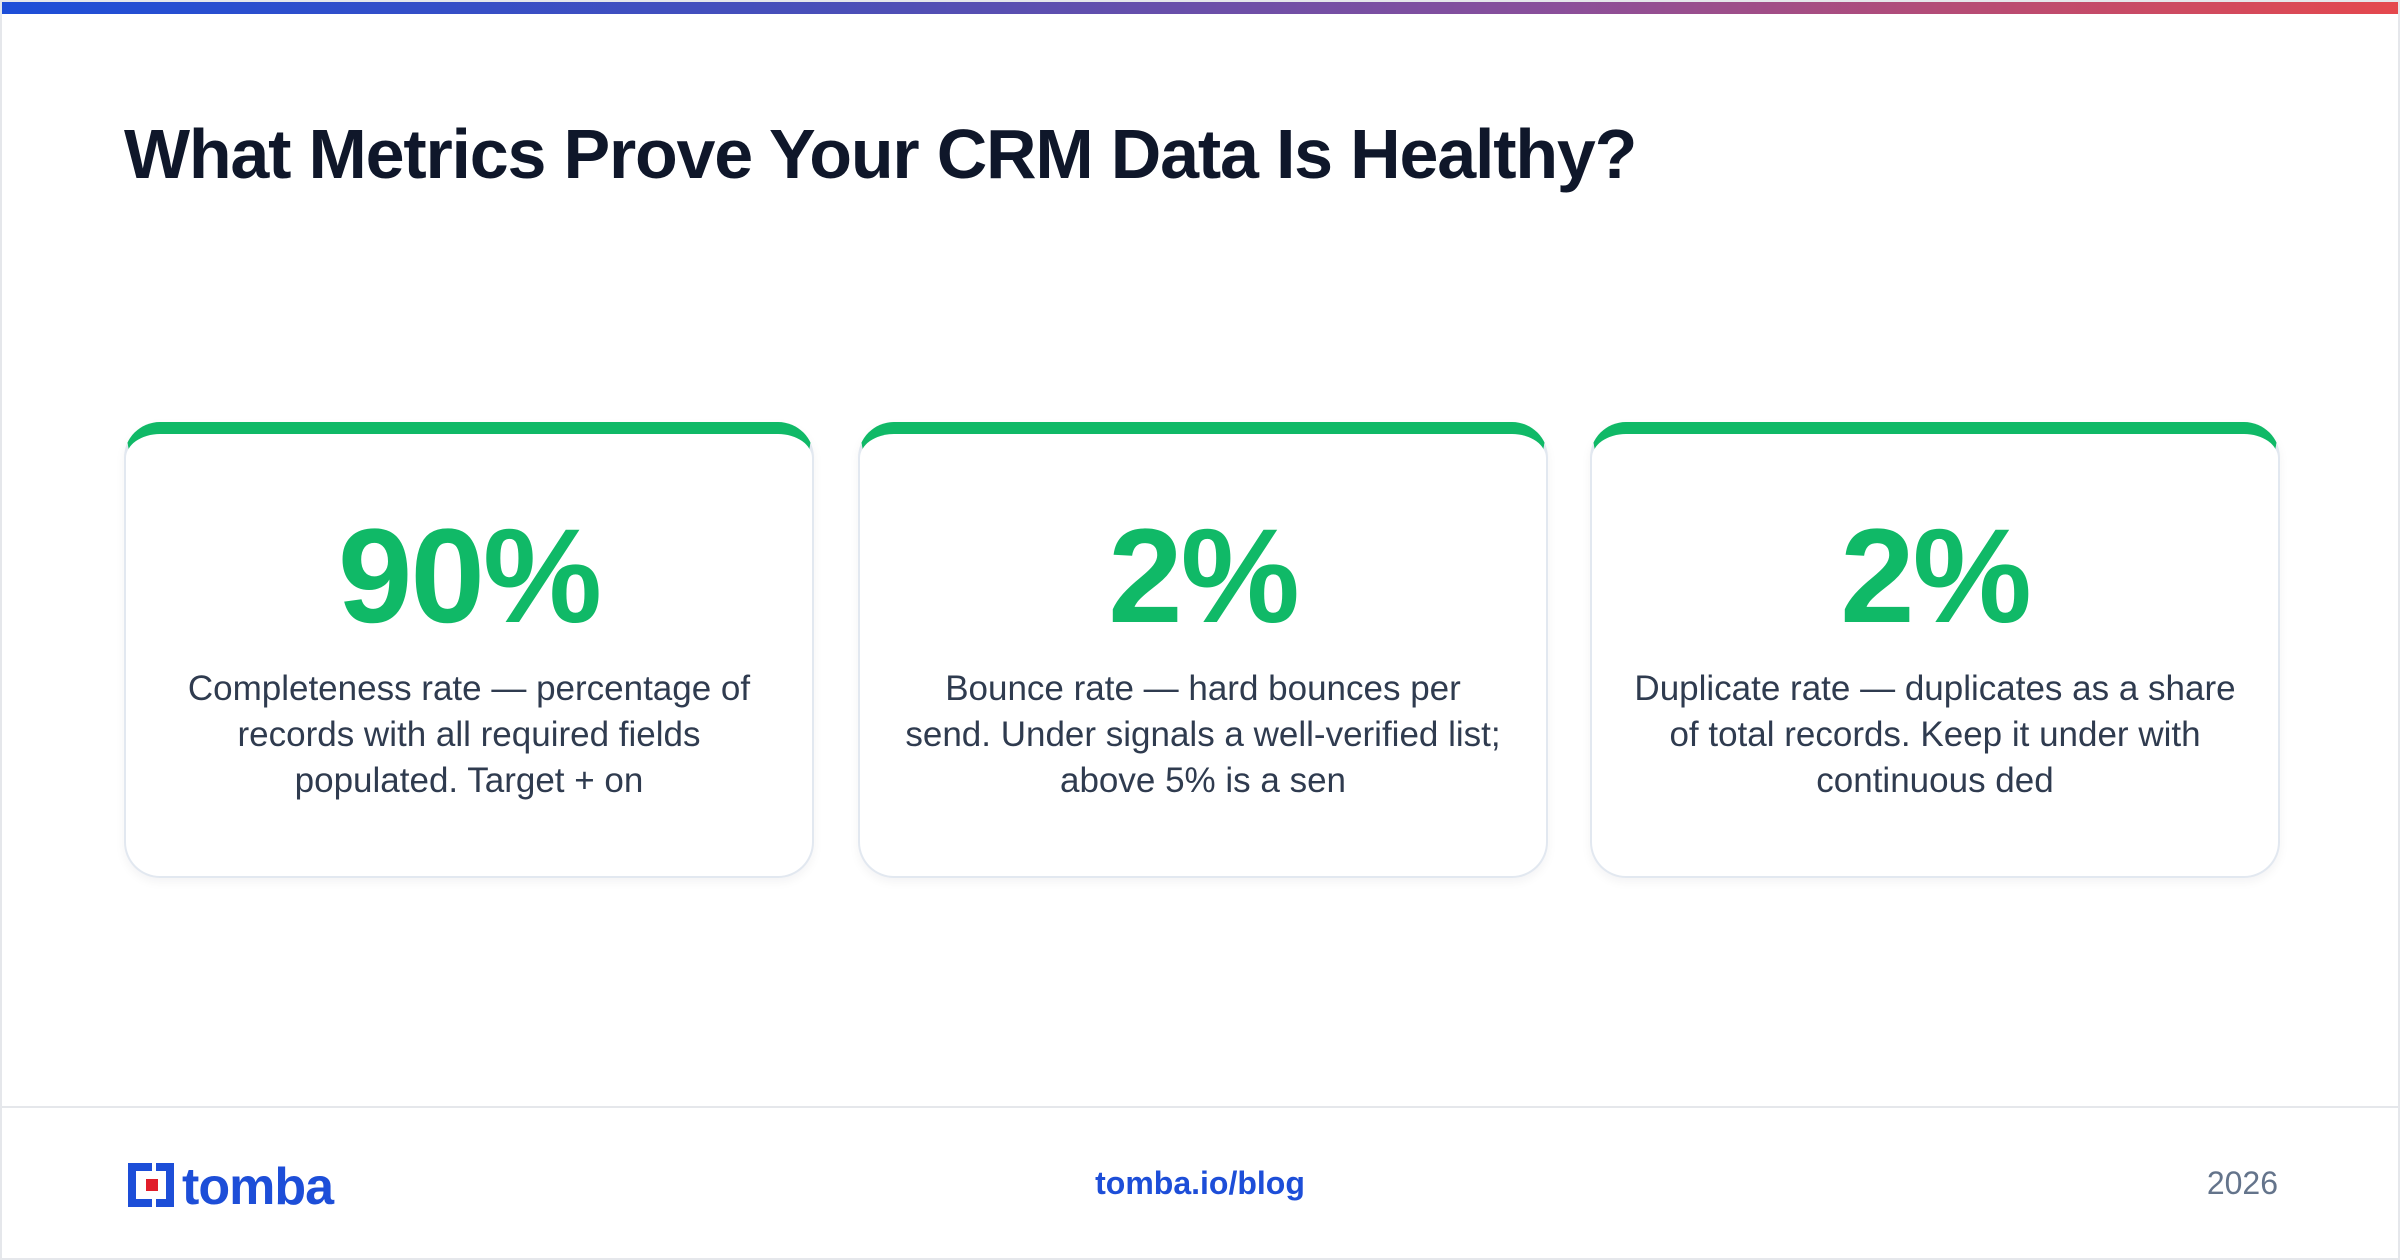 This screenshot has height=1260, width=2400. I want to click on top-gradient-bar, so click(1200, 8).